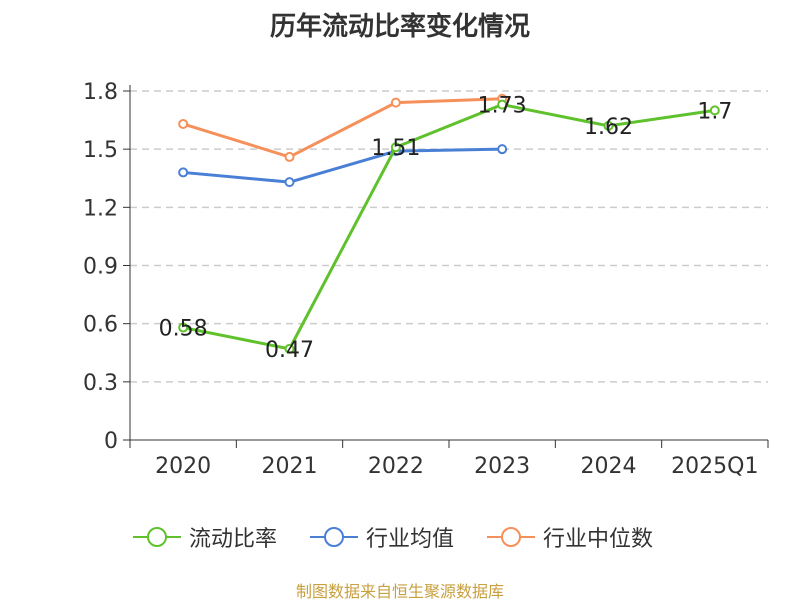  What do you see at coordinates (100, 92) in the screenshot?
I see `y-tick-label-6: 1.8` at bounding box center [100, 92].